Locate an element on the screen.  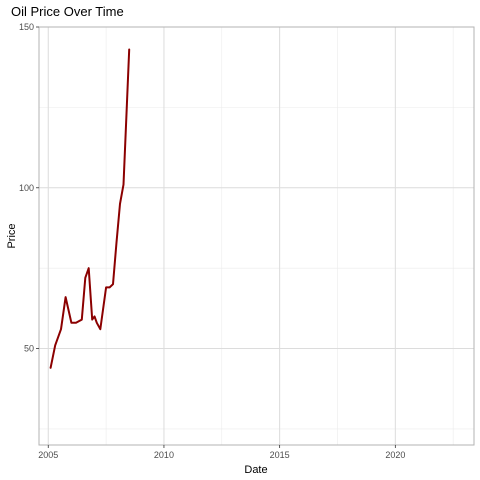
x-tick-label: 2010 is located at coordinates (164, 455).